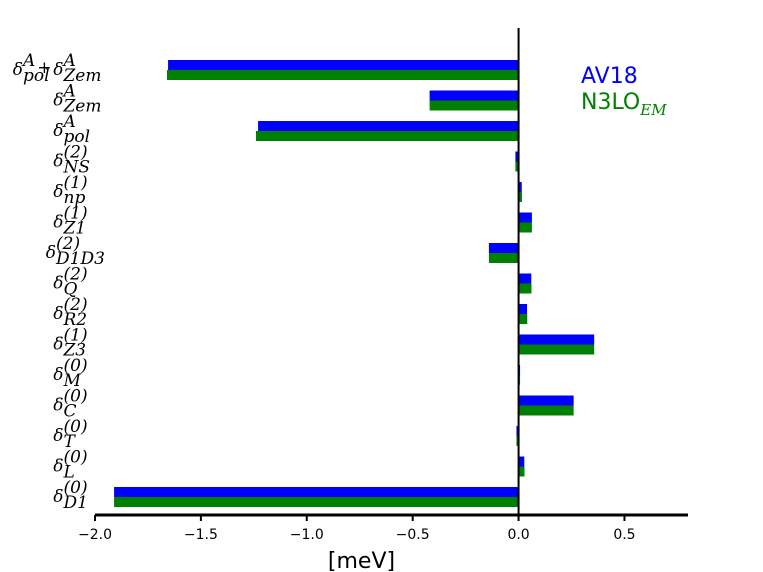 The height and width of the screenshot is (572, 763). Describe the element at coordinates (75, 320) in the screenshot. I see `category-sub: R2` at that location.